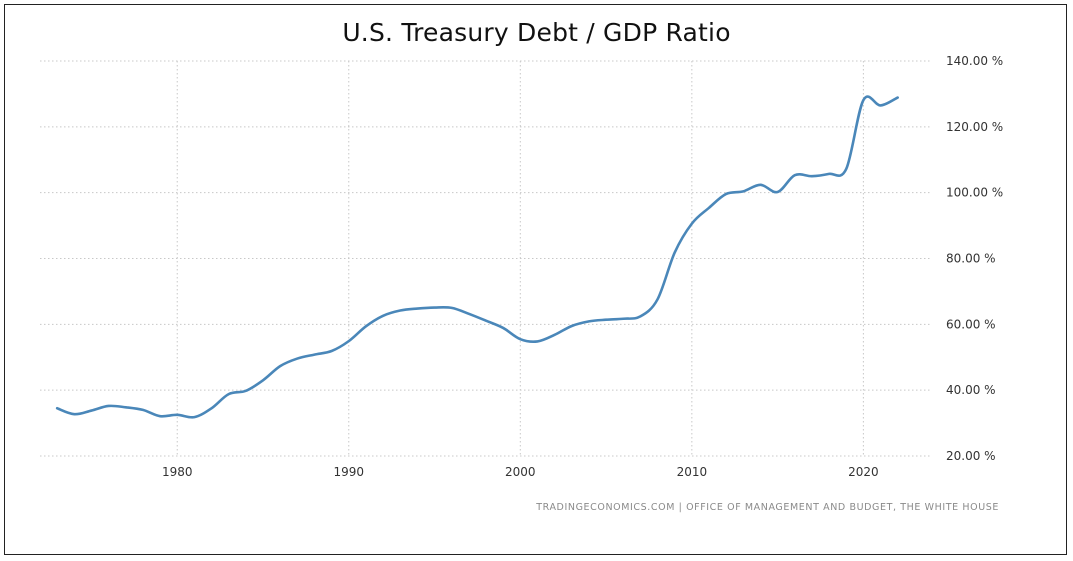 Image resolution: width=1073 pixels, height=561 pixels. Describe the element at coordinates (692, 472) in the screenshot. I see `x-tick-label: 2010` at that location.